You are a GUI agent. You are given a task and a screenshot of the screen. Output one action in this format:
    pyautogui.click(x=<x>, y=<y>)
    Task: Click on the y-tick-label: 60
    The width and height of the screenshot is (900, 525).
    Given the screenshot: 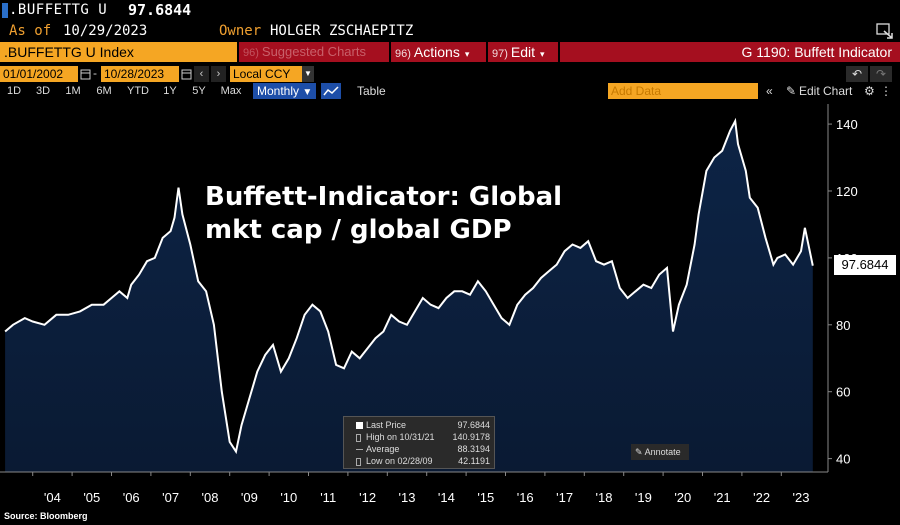 What is the action you would take?
    pyautogui.click(x=843, y=392)
    